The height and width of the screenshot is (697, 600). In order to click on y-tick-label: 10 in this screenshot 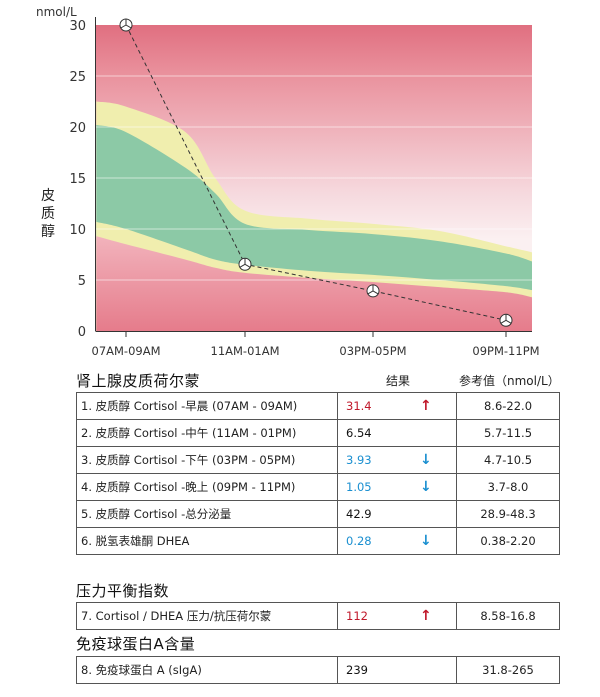, I will do `click(77, 230)`.